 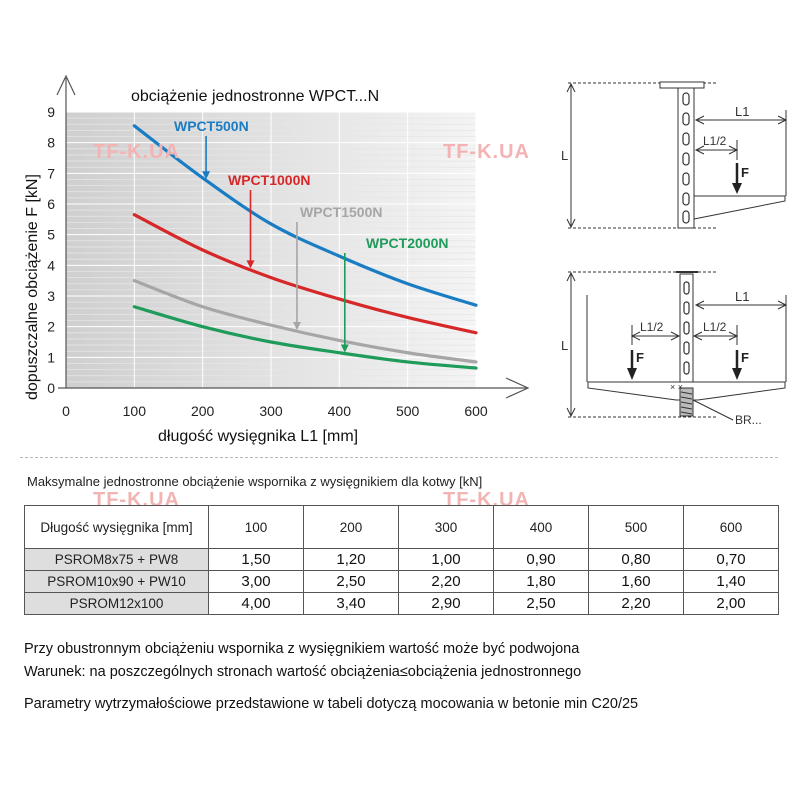 I want to click on table-cell: 3,40, so click(x=351, y=603).